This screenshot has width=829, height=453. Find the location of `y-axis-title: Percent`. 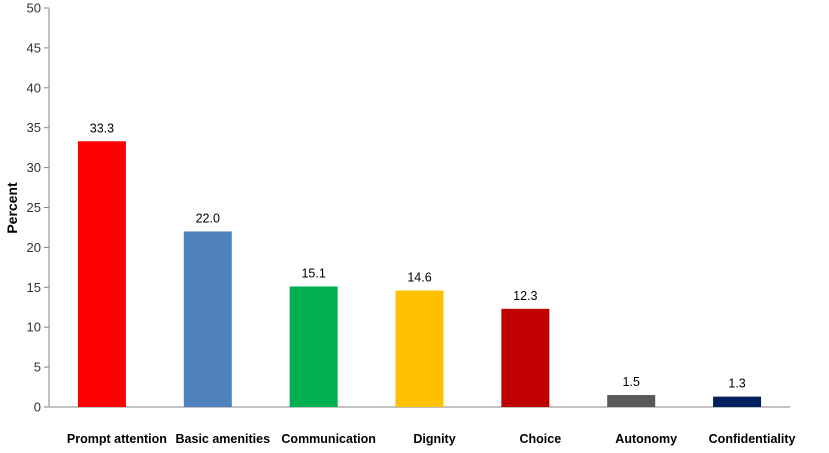

y-axis-title: Percent is located at coordinates (12, 208).